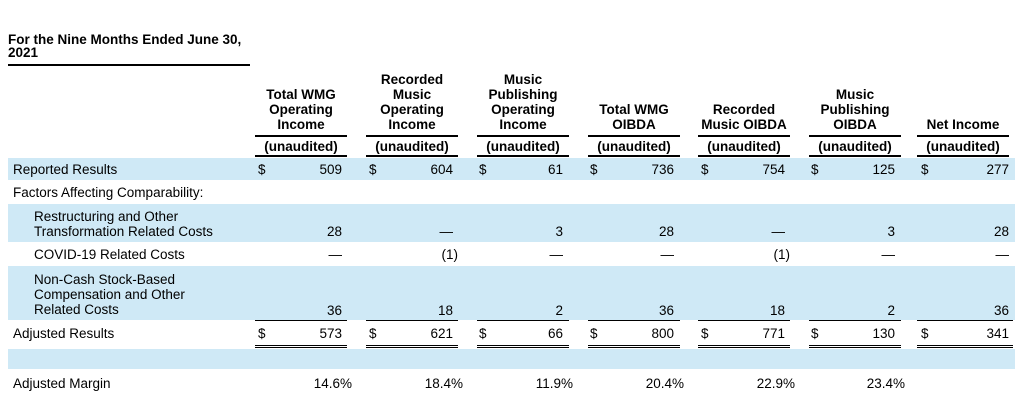 This screenshot has height=403, width=1024. What do you see at coordinates (332, 383) in the screenshot?
I see `cell: 14.6%` at bounding box center [332, 383].